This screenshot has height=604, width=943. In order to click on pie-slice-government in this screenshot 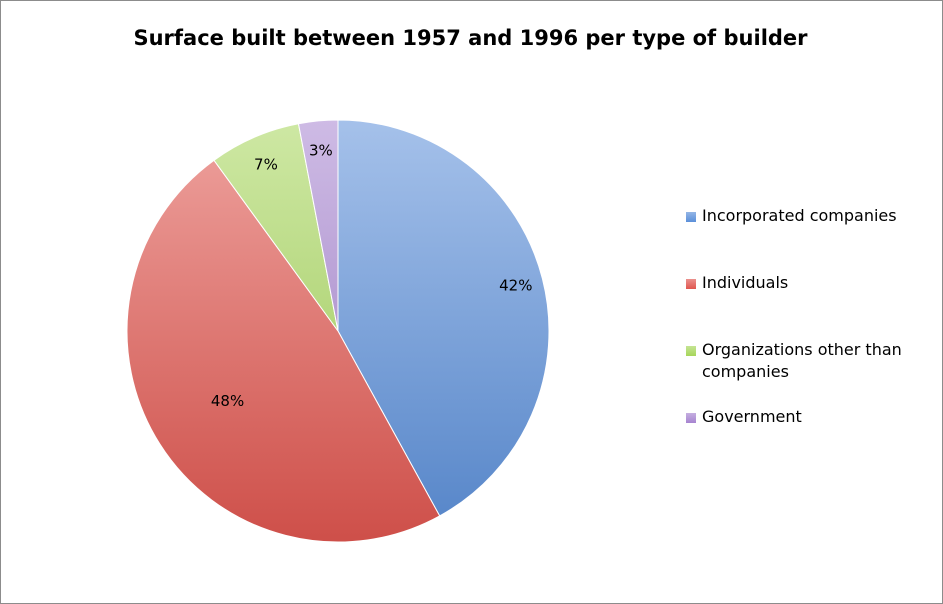, I will do `click(318, 225)`.